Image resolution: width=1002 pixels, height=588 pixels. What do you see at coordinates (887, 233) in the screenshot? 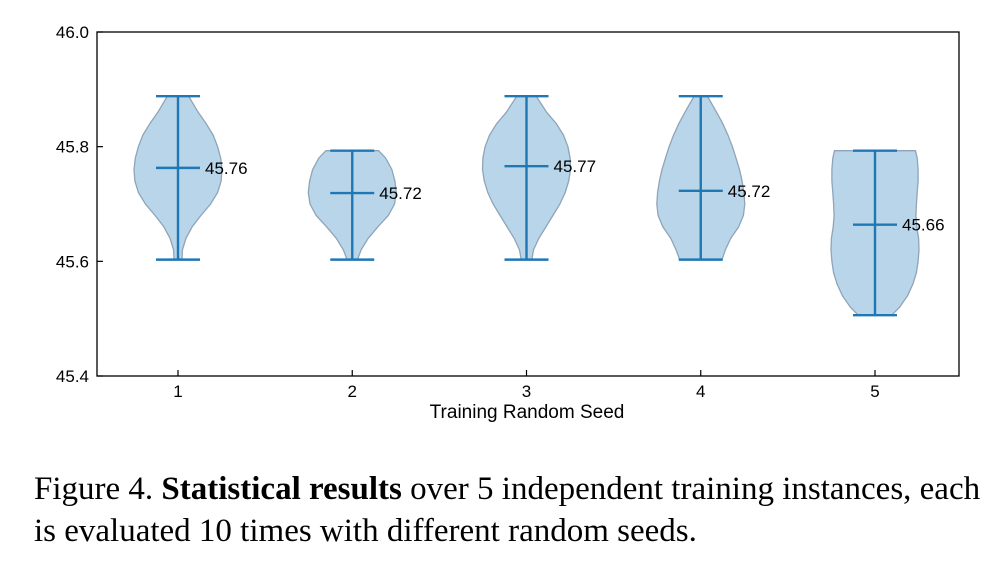
I see `violin-5: 45.66` at bounding box center [887, 233].